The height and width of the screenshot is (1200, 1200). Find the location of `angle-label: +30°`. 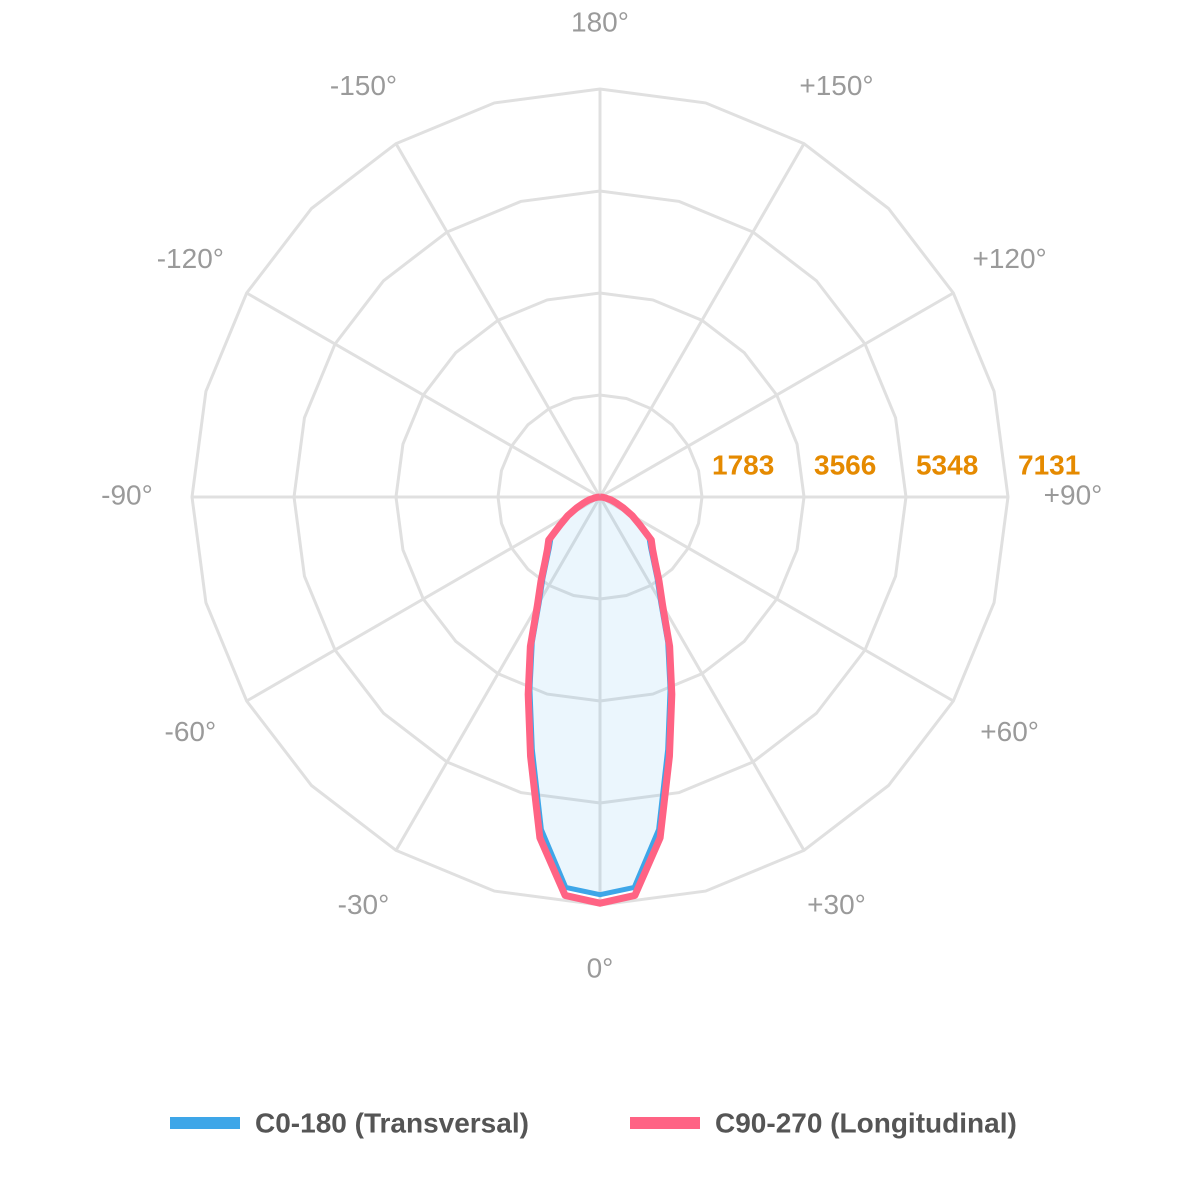

angle-label: +30° is located at coordinates (836, 904).